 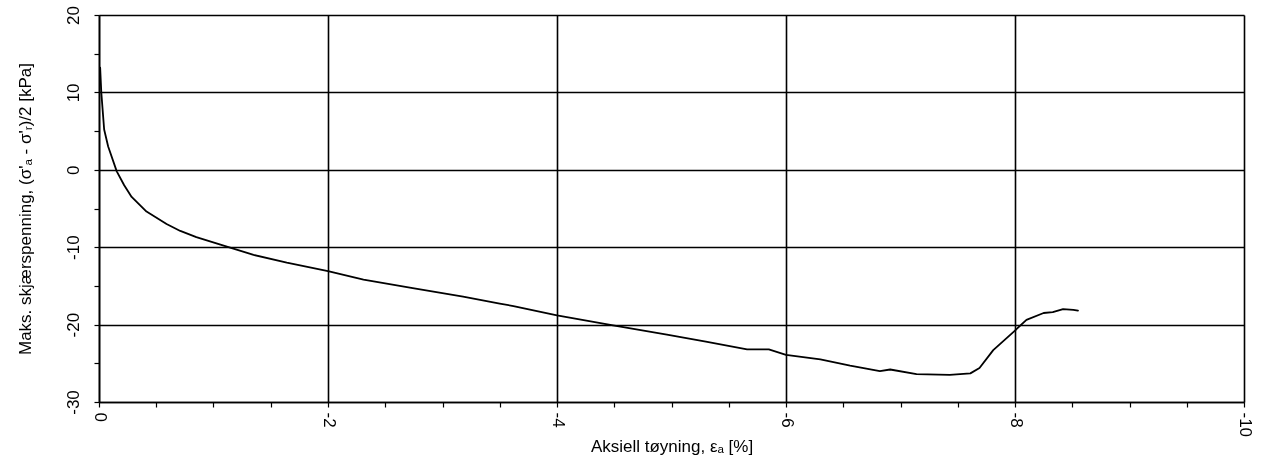 What do you see at coordinates (787, 420) in the screenshot?
I see `x-tick-label: -6` at bounding box center [787, 420].